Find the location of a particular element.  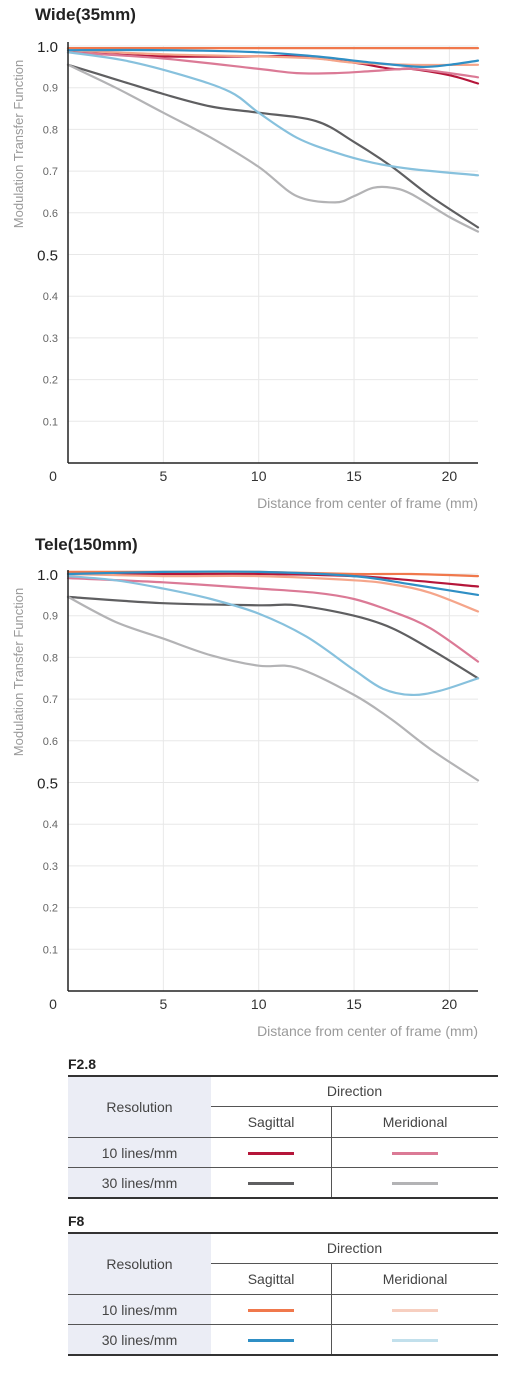

chart-title: Wide(35mm) is located at coordinates (85, 14).